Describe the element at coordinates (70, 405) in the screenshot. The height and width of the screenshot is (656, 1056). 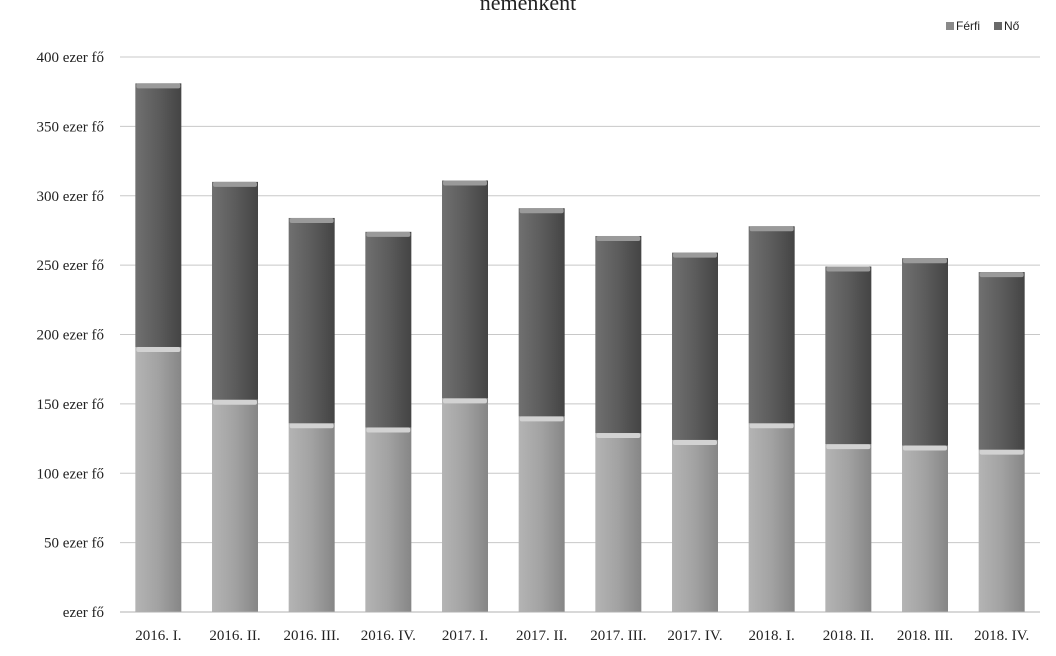
I see `y-tick-label: 150 ezer fő` at that location.